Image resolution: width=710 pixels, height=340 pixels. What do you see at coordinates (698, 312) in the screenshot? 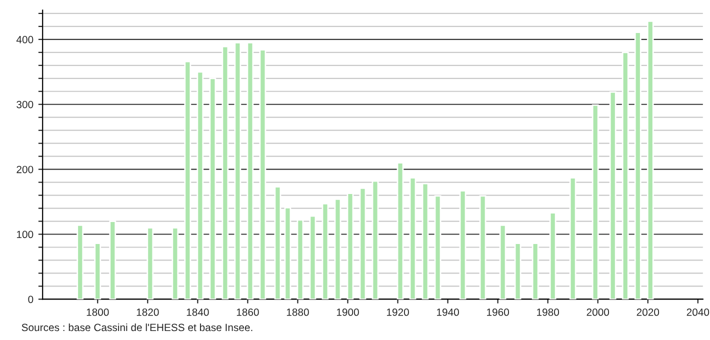
I see `x-tick-label: 2040` at bounding box center [698, 312].